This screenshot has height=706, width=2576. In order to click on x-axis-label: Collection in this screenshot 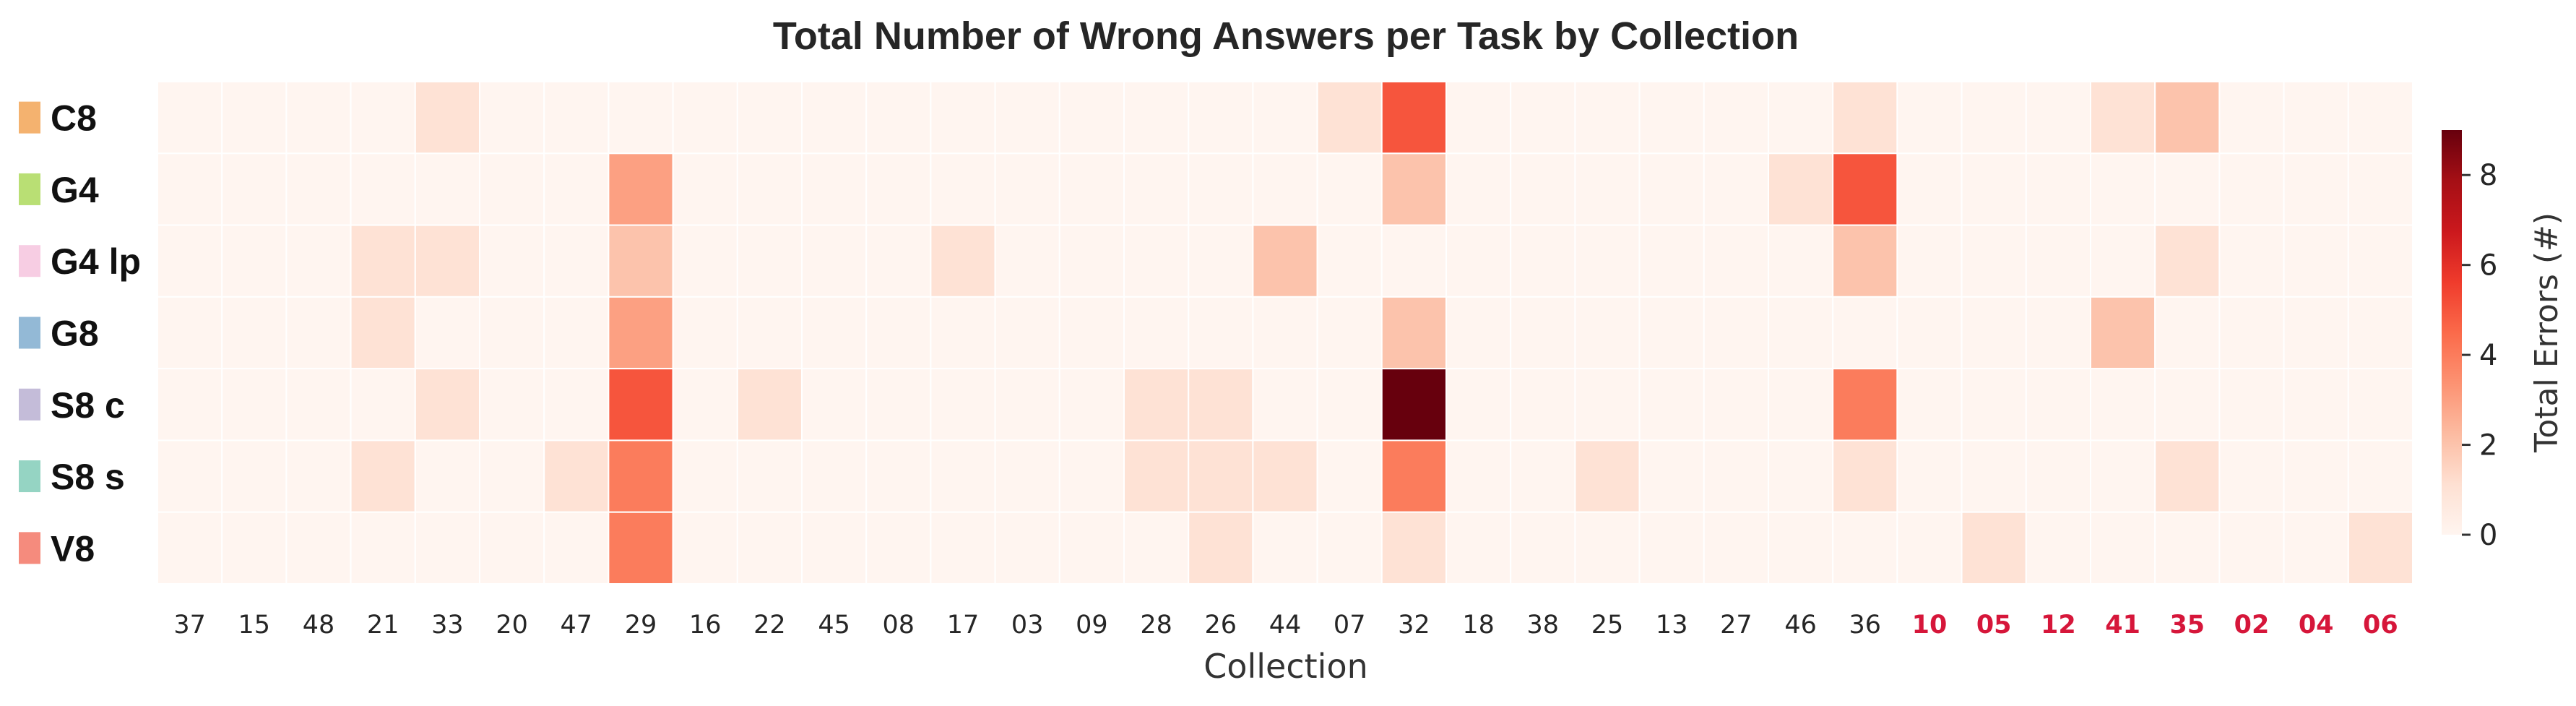, I will do `click(1285, 666)`.